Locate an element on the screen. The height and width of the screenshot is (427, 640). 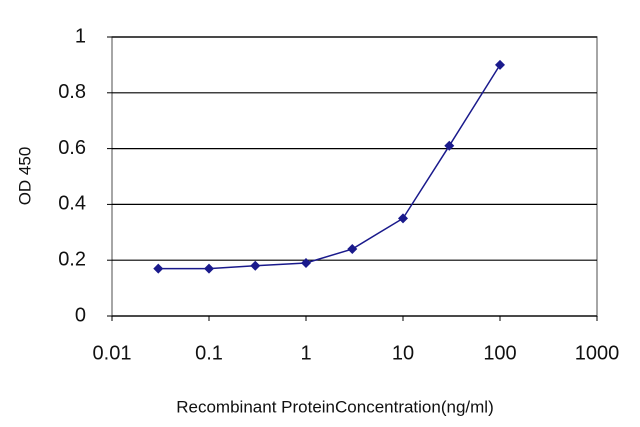
y-tick-label: 0.8 is located at coordinates (72, 92).